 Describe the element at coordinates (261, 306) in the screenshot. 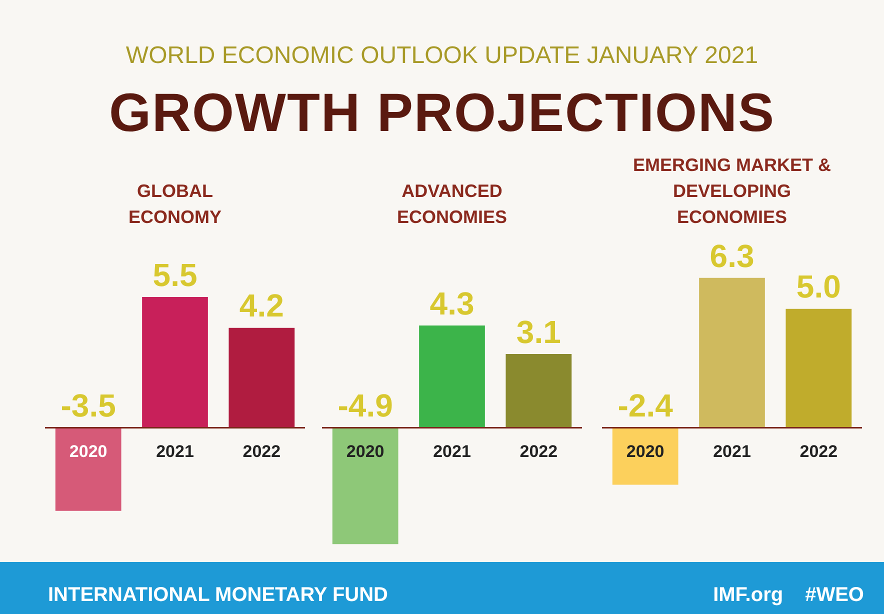

I see `data-label: 4.2` at that location.